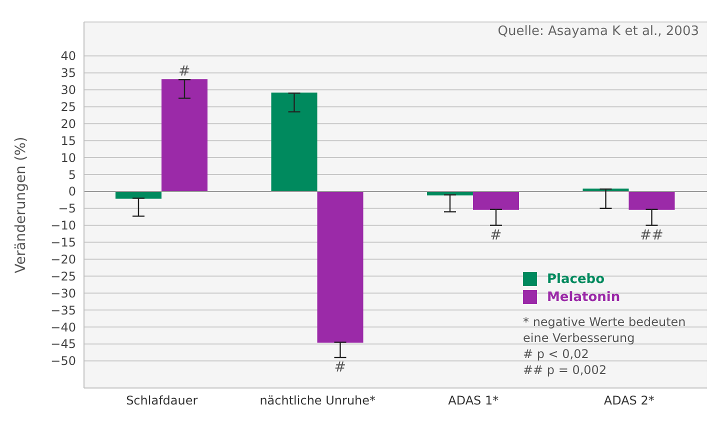 The image size is (725, 435). Describe the element at coordinates (68, 56) in the screenshot. I see `y-tick-label: 40` at that location.